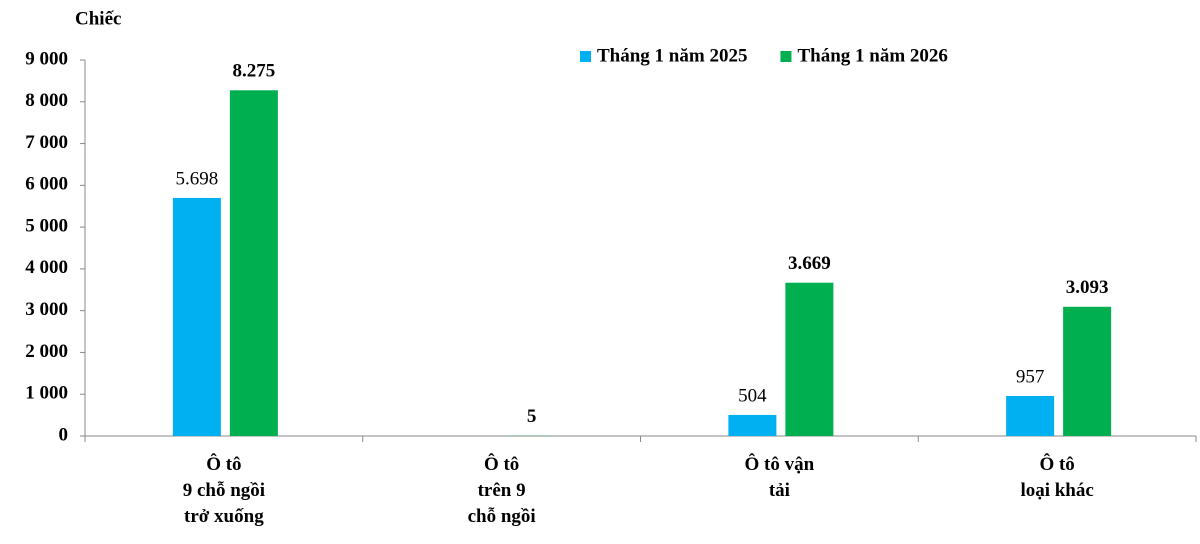 Image resolution: width=1200 pixels, height=544 pixels. I want to click on x-tick-label: Ô tô vận tải, so click(780, 477).